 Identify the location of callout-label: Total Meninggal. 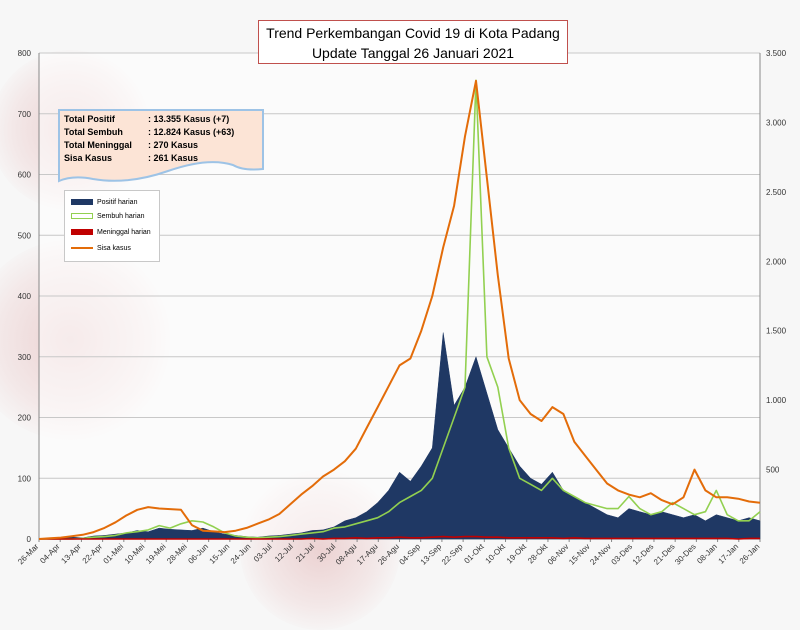
(98, 145).